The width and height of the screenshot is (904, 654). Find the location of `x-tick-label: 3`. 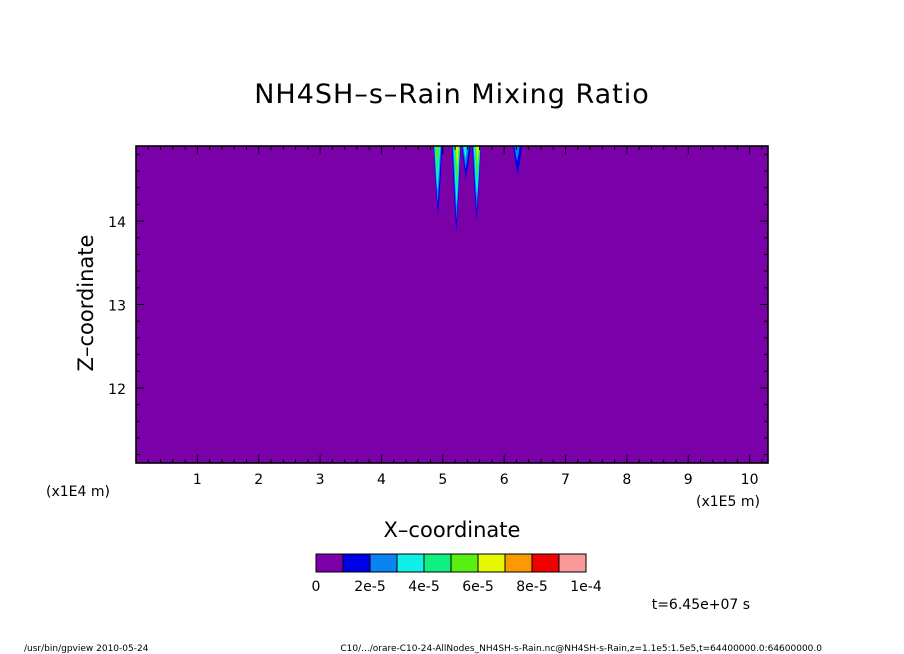

x-tick-label: 3 is located at coordinates (320, 480).